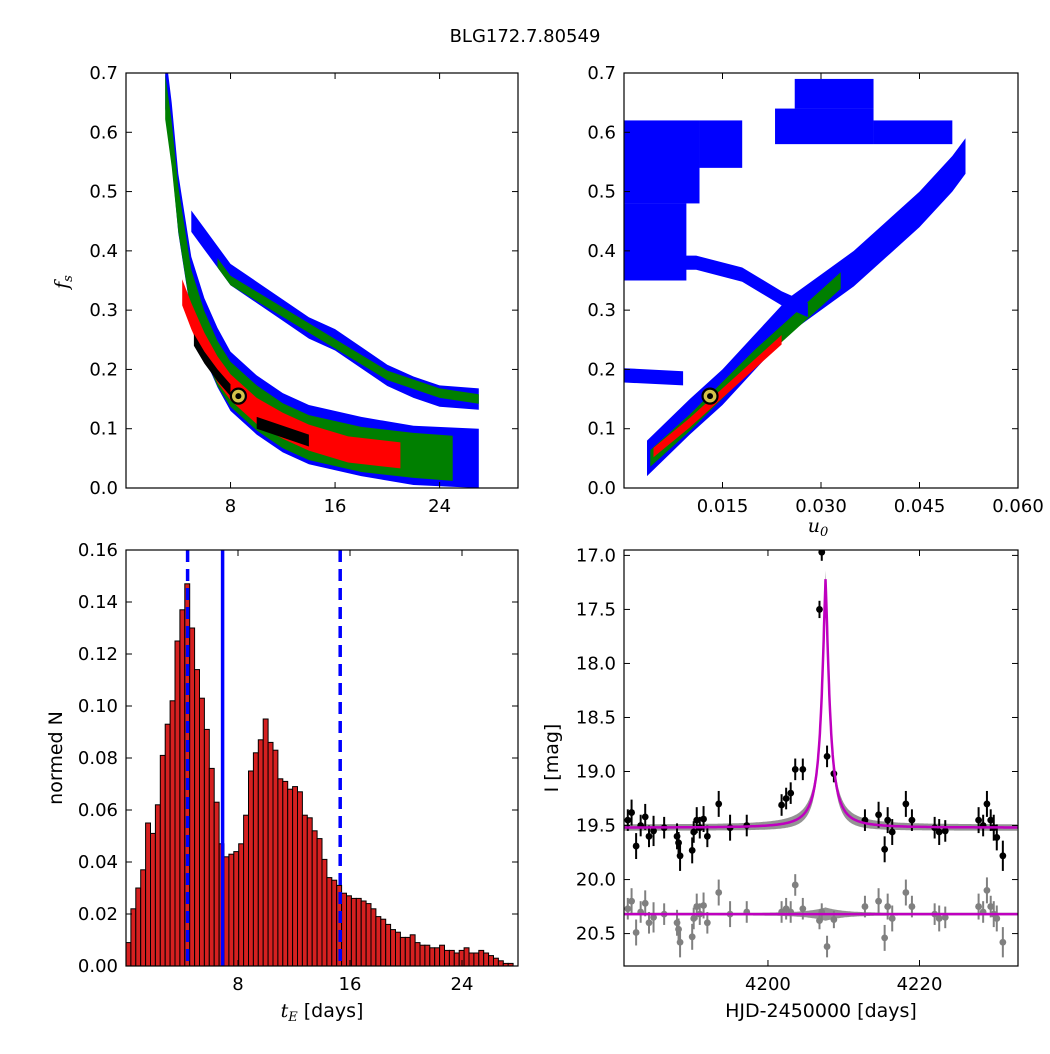 This screenshot has height=1054, width=1050. I want to click on x-axis-label-hjd: HJD-2450000 [days], so click(821, 1011).